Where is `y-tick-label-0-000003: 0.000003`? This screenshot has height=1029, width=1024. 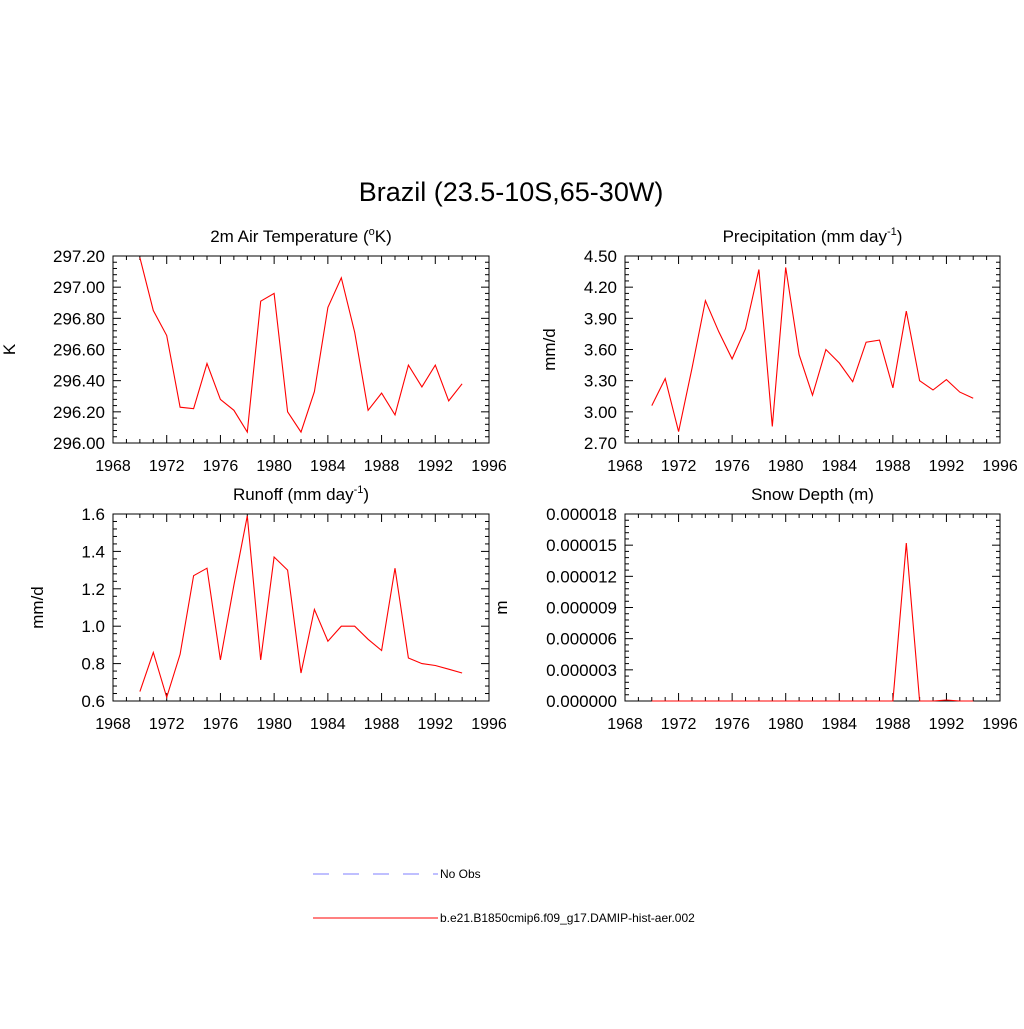 y-tick-label-0-000003: 0.000003 is located at coordinates (581, 670).